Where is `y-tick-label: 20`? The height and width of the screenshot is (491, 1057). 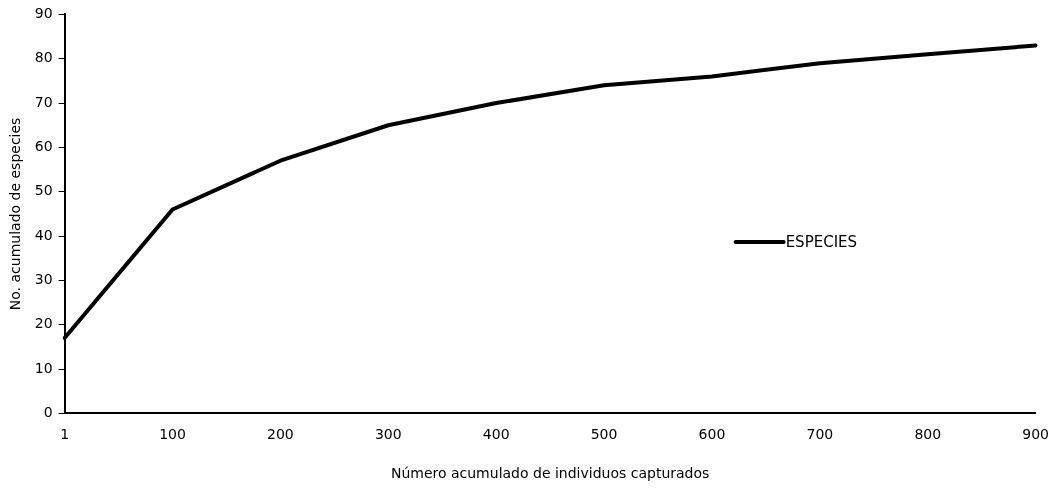
y-tick-label: 20 is located at coordinates (43, 323).